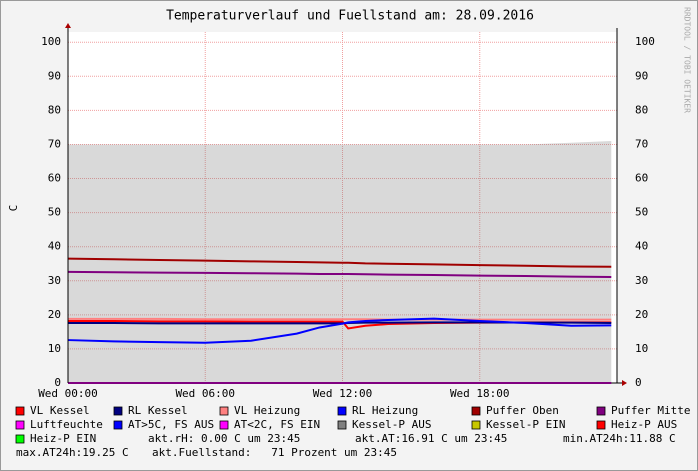  Describe the element at coordinates (641, 143) in the screenshot. I see `y2-tick-label: 70` at that location.